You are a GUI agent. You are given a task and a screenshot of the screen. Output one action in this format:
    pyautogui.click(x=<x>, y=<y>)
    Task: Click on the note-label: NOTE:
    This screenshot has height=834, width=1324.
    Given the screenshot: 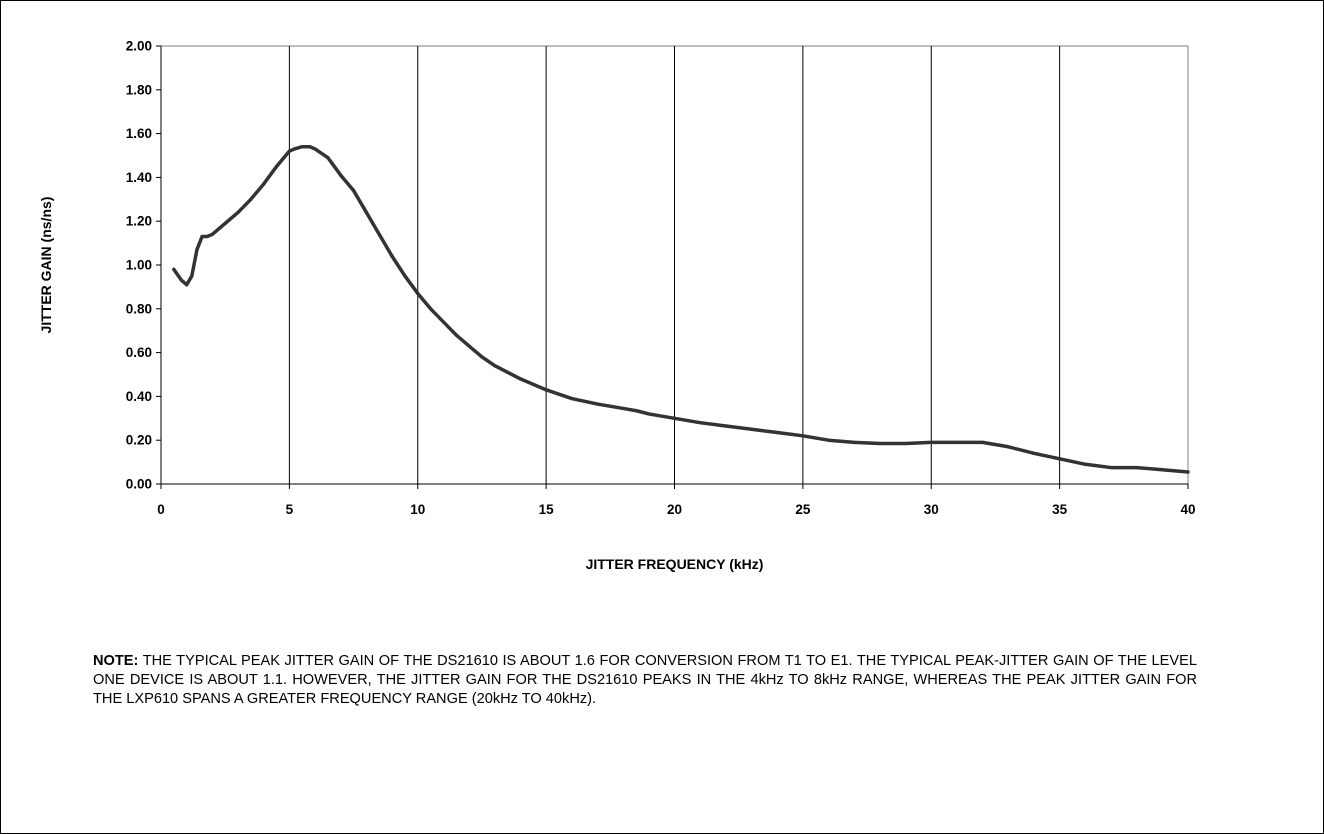 What is the action you would take?
    pyautogui.click(x=116, y=661)
    